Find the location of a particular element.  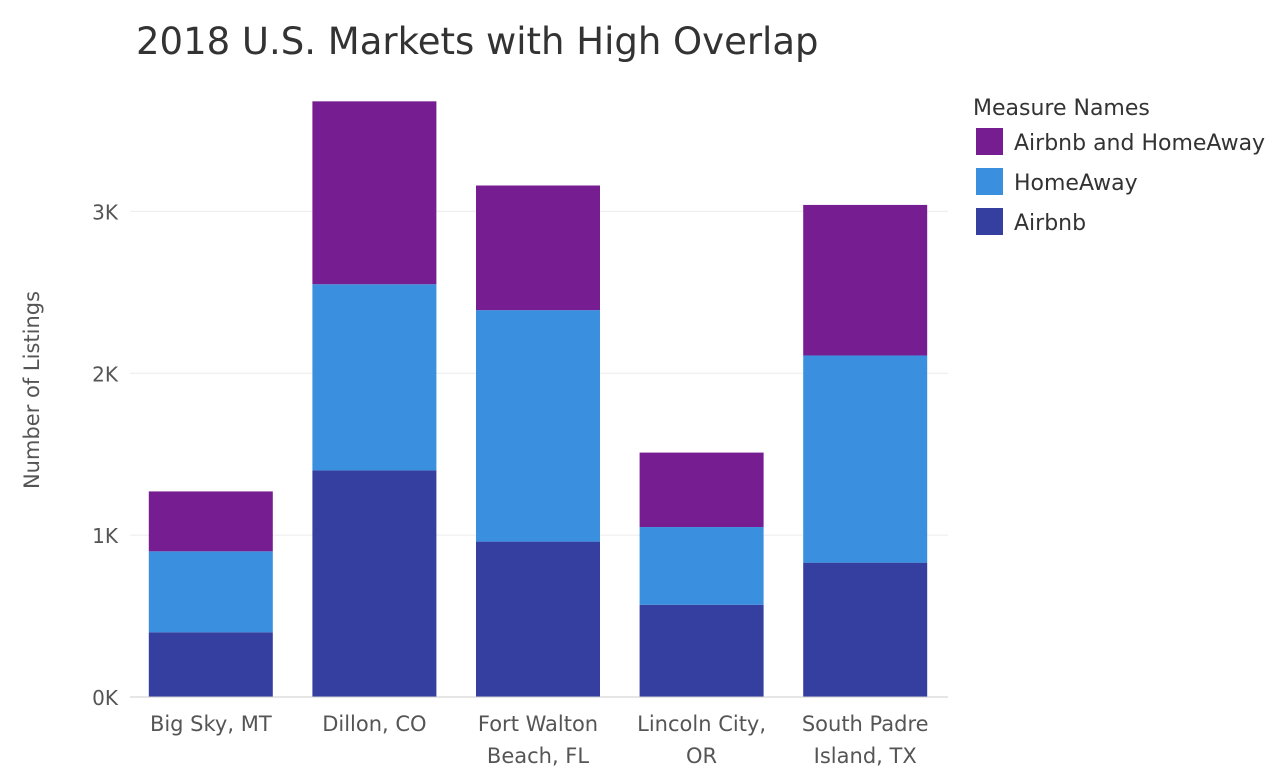

y-tick-label: 0K is located at coordinates (105, 698).